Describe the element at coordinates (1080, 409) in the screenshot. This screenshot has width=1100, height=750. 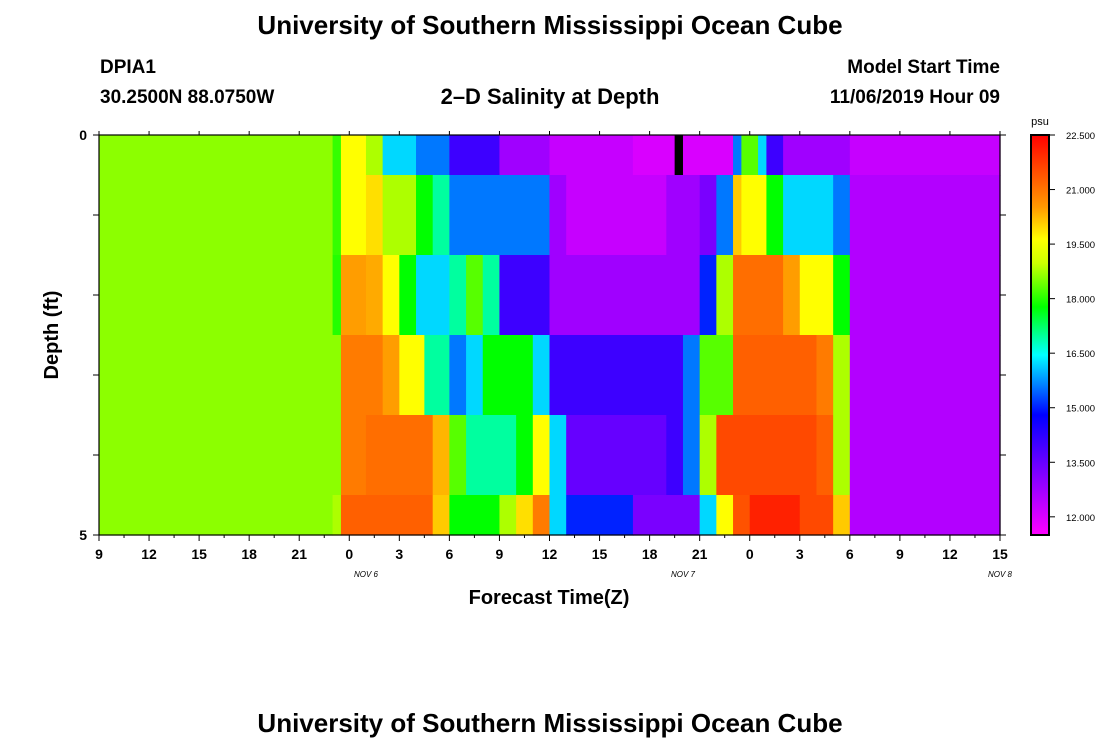
I see `colorbar-label: 15.000` at that location.